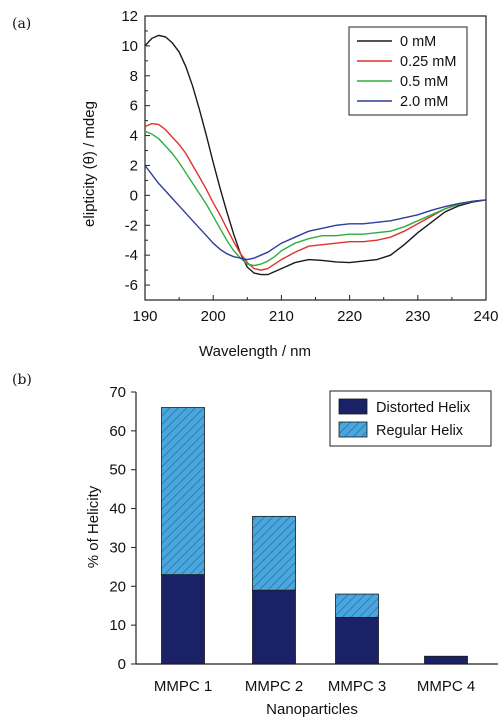 This screenshot has height=720, width=502. What do you see at coordinates (428, 62) in the screenshot?
I see `legend-label-1: 0.25 mM` at bounding box center [428, 62].